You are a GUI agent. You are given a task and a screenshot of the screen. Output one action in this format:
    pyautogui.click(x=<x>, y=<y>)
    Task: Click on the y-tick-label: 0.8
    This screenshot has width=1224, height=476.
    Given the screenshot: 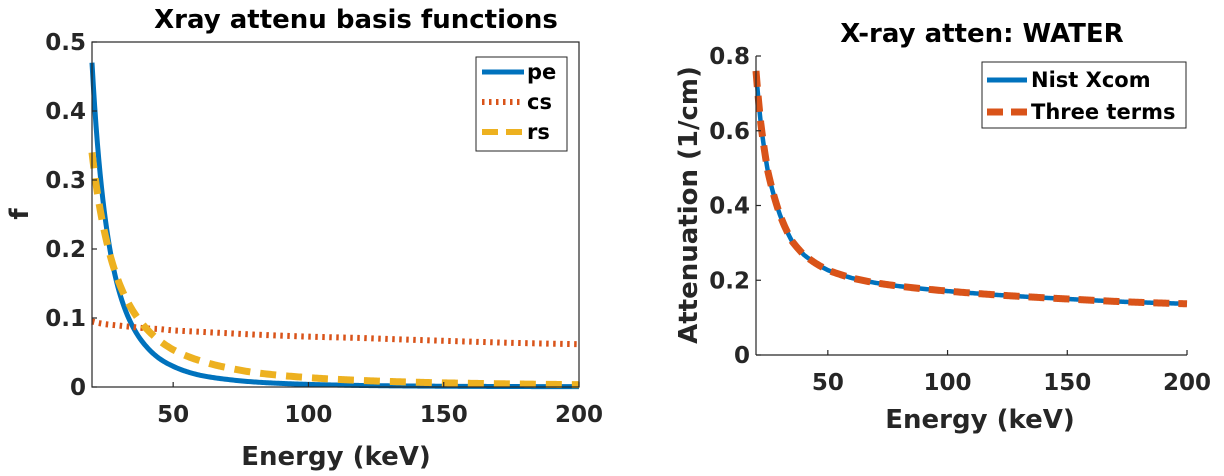 What is the action you would take?
    pyautogui.click(x=729, y=57)
    